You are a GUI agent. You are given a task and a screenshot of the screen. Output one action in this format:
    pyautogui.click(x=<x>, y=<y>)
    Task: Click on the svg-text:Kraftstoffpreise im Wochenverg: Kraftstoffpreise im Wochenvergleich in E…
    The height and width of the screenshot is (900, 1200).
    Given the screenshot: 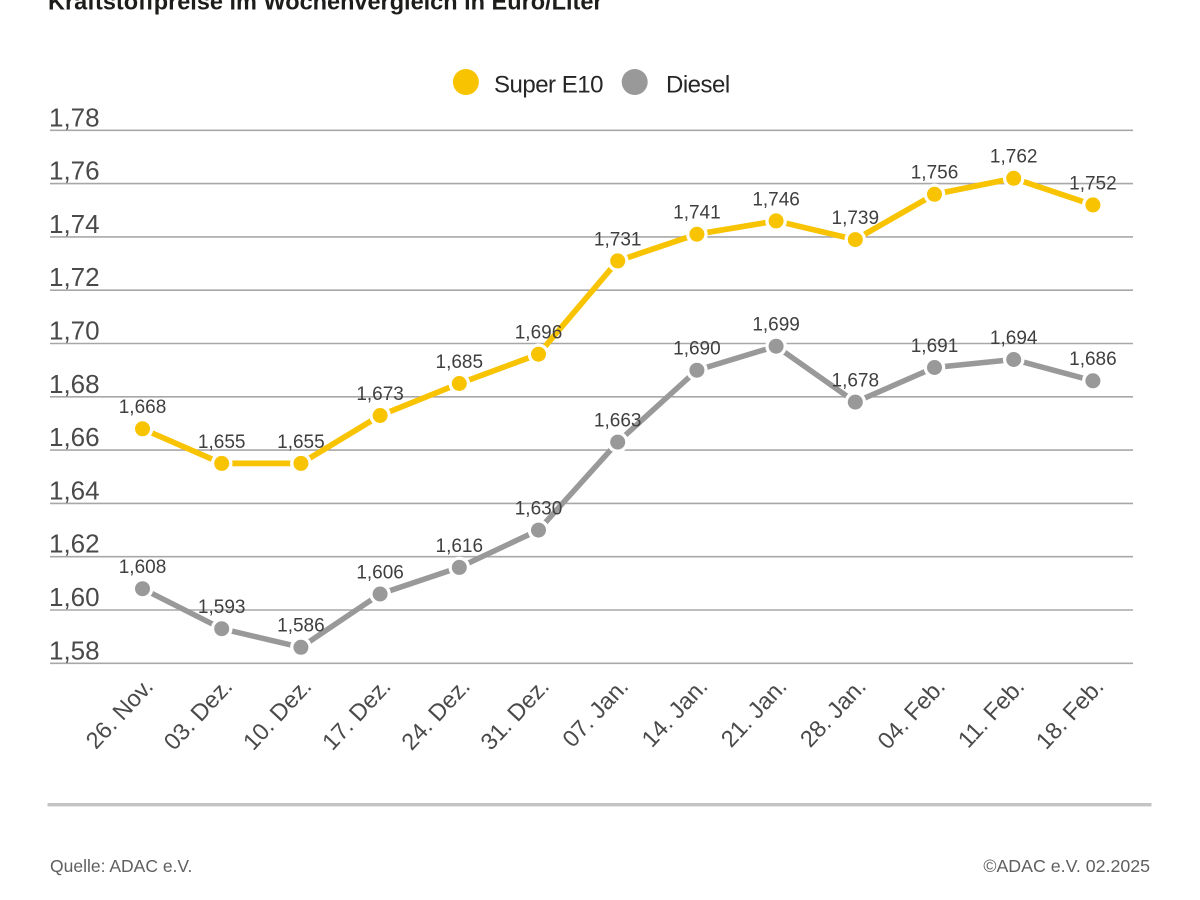 What is the action you would take?
    pyautogui.click(x=325, y=7)
    